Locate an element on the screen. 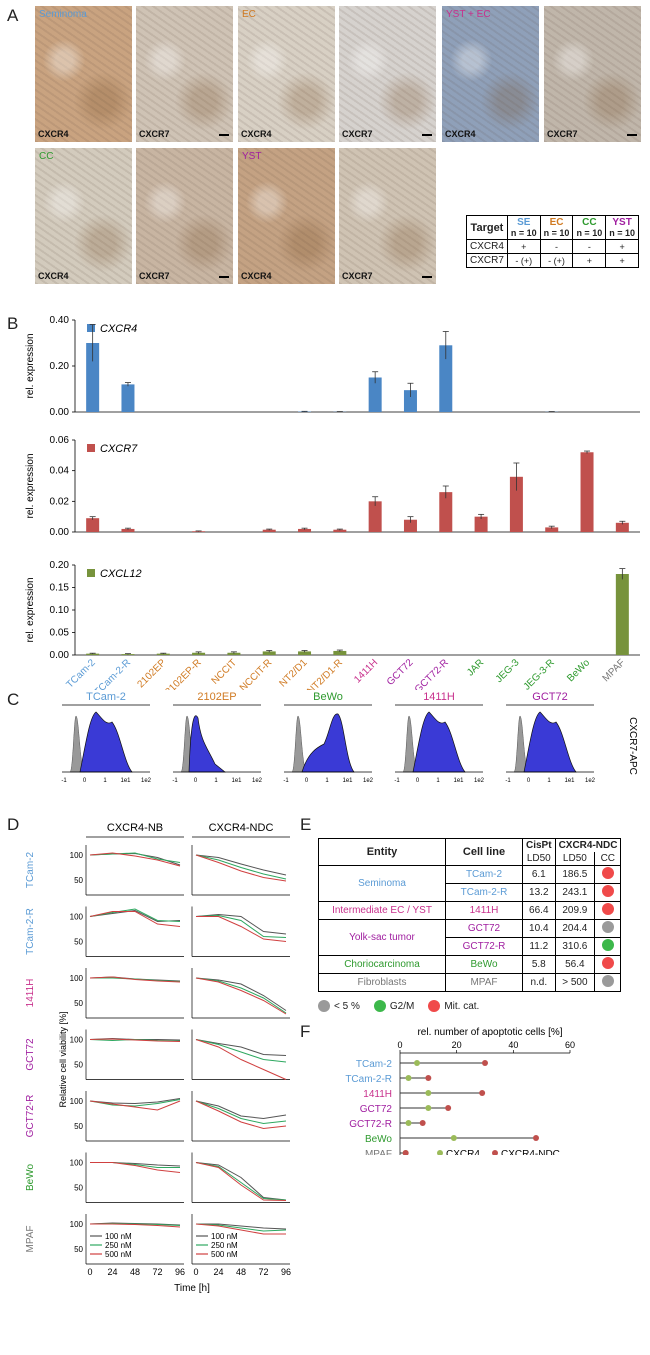 This screenshot has height=1355, width=650. tumor-type-label: YST is located at coordinates (252, 156).